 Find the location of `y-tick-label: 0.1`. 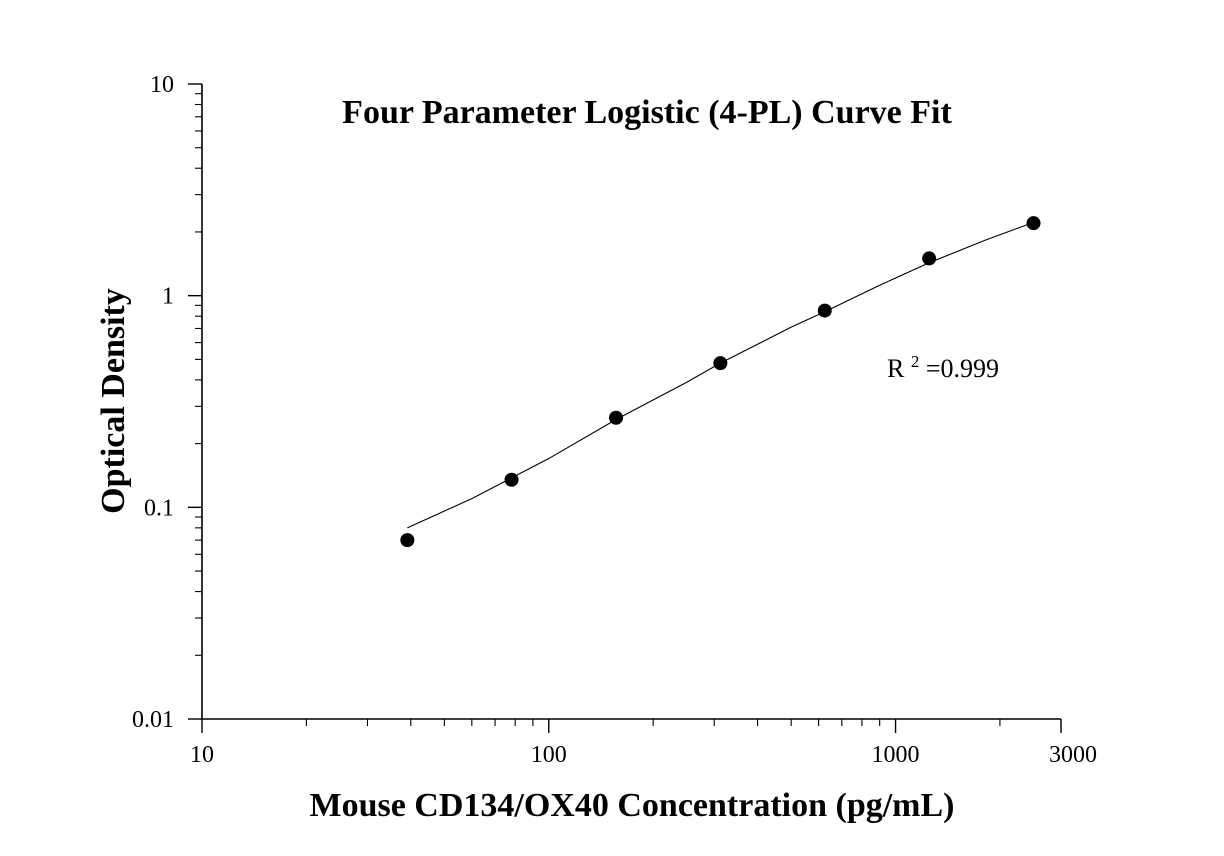

y-tick-label: 0.1 is located at coordinates (159, 508).